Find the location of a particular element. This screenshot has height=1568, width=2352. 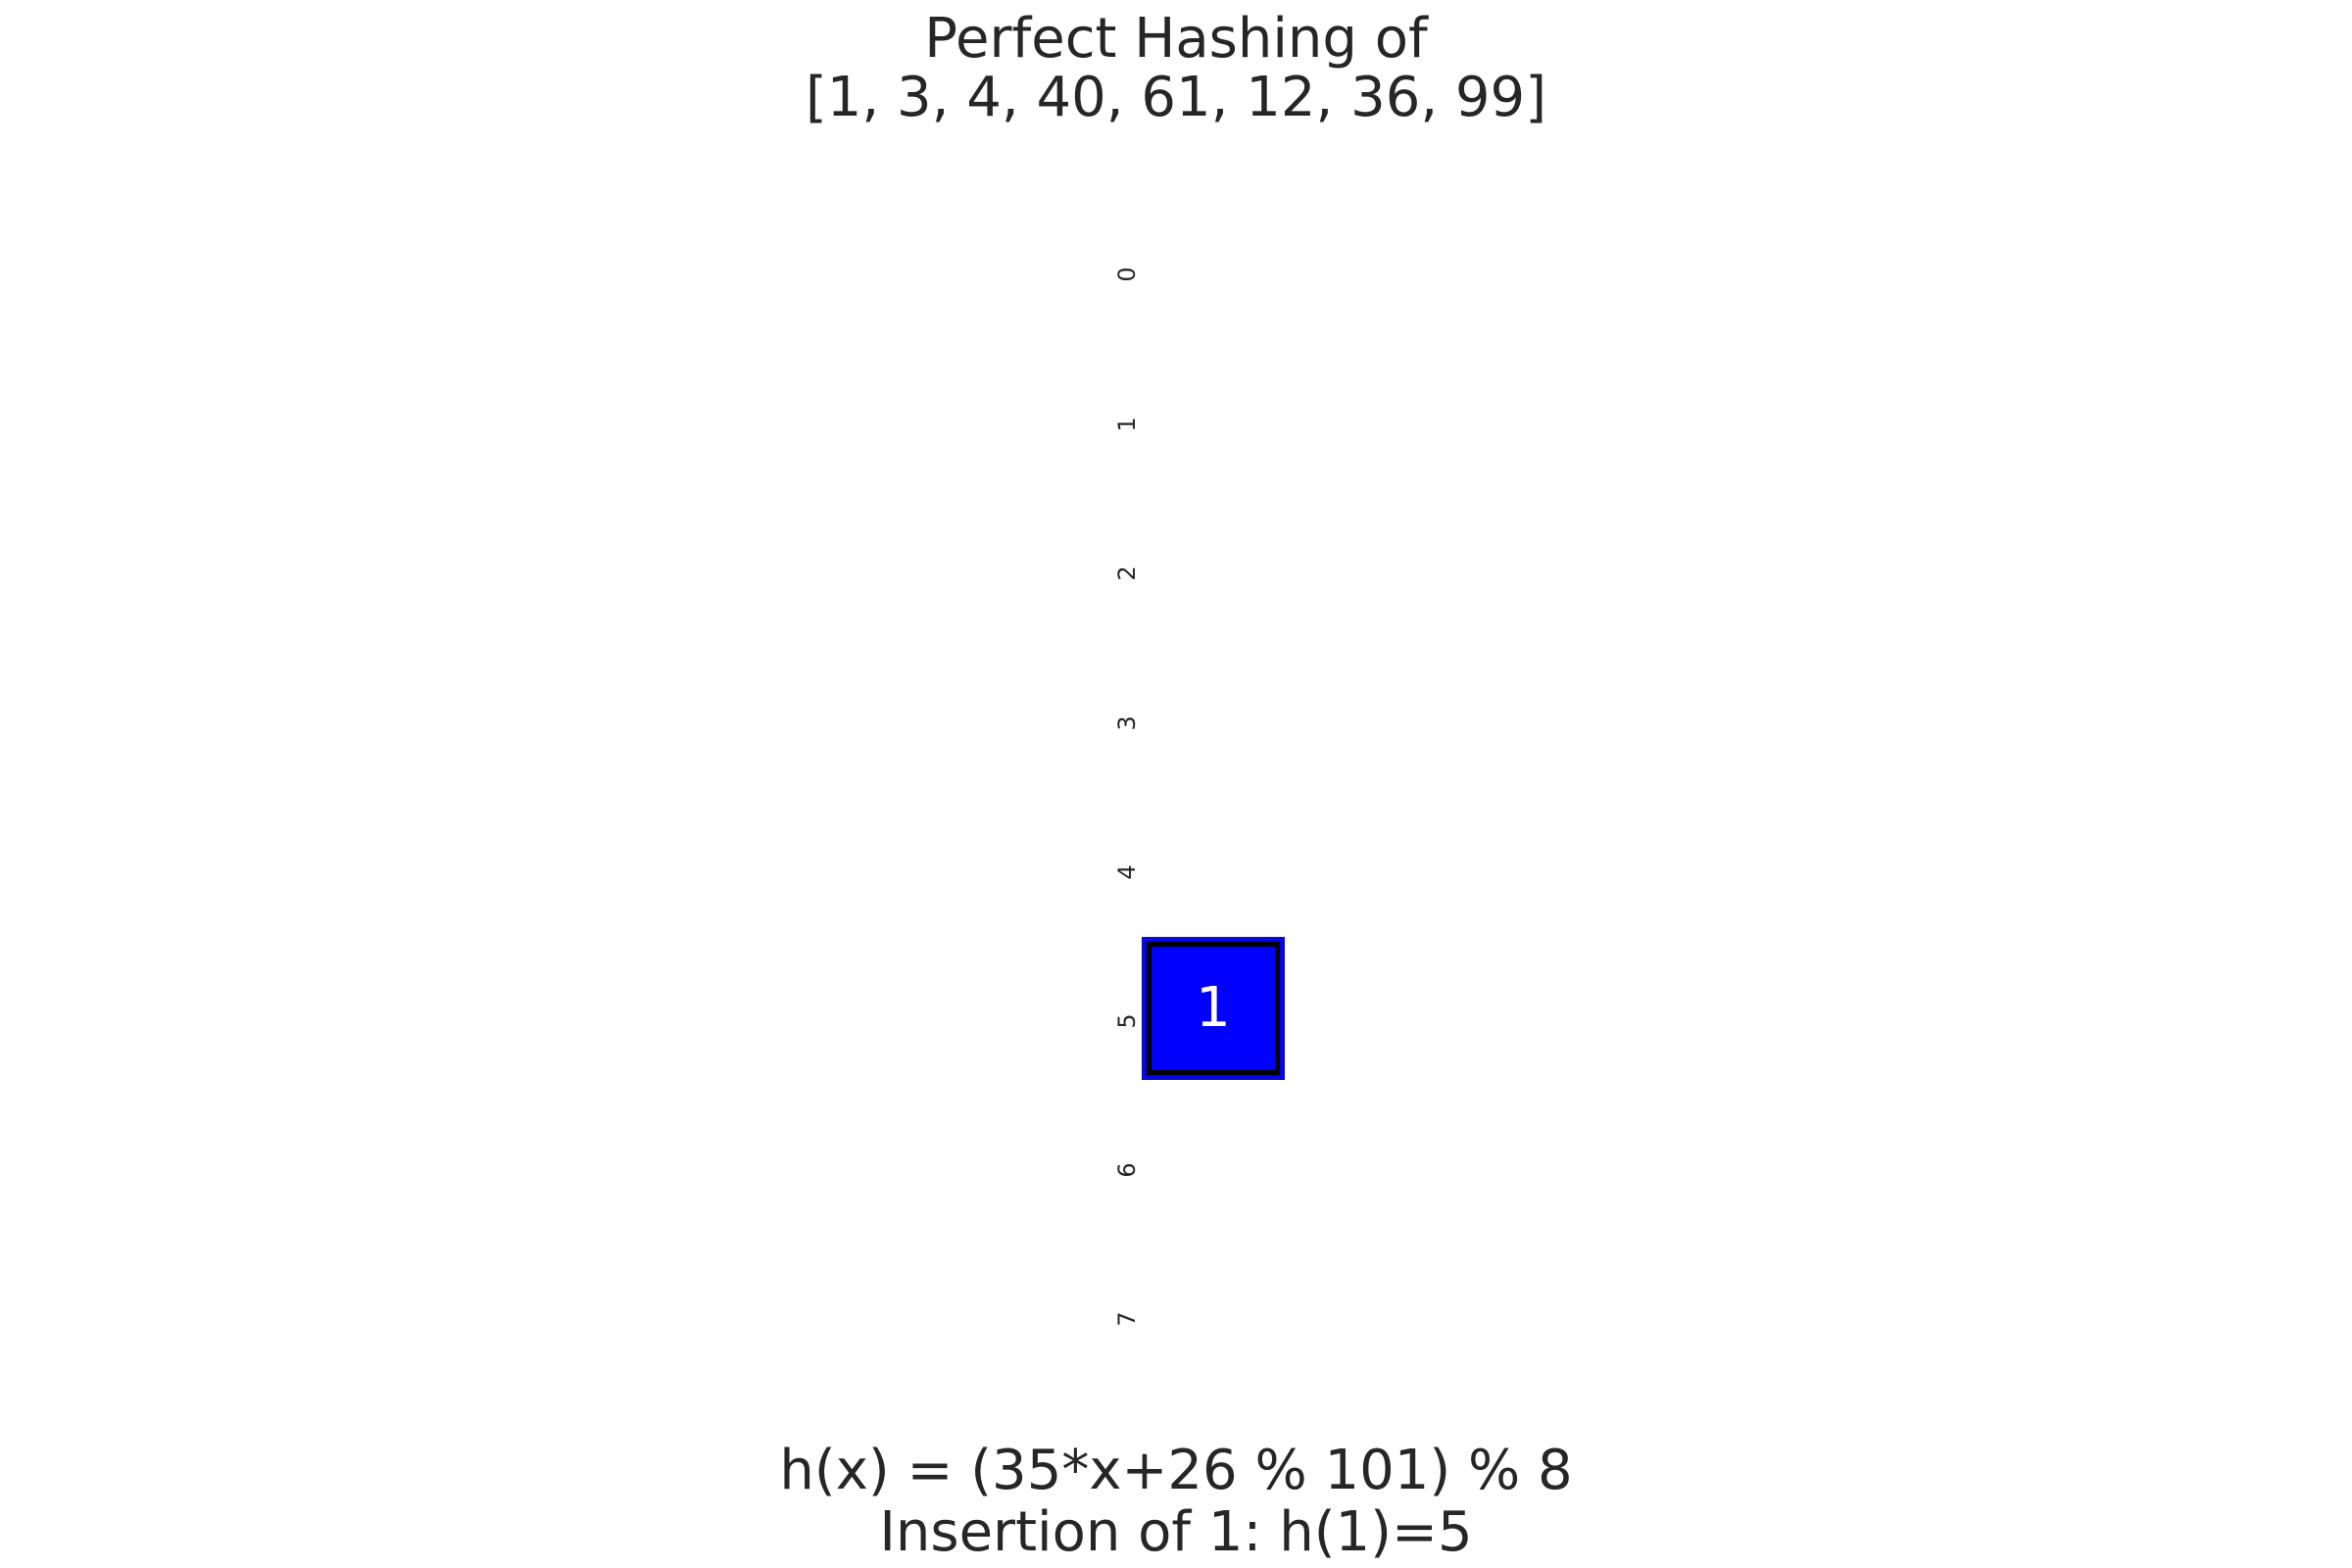

hash-function-label: h(x) = (35*x+26 % 101) % 8 is located at coordinates (1176, 1470).